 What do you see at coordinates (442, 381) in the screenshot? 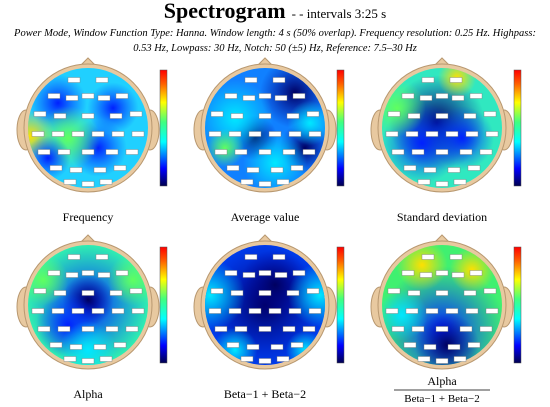
I see `panel-label-numerator: Alpha` at bounding box center [442, 381].